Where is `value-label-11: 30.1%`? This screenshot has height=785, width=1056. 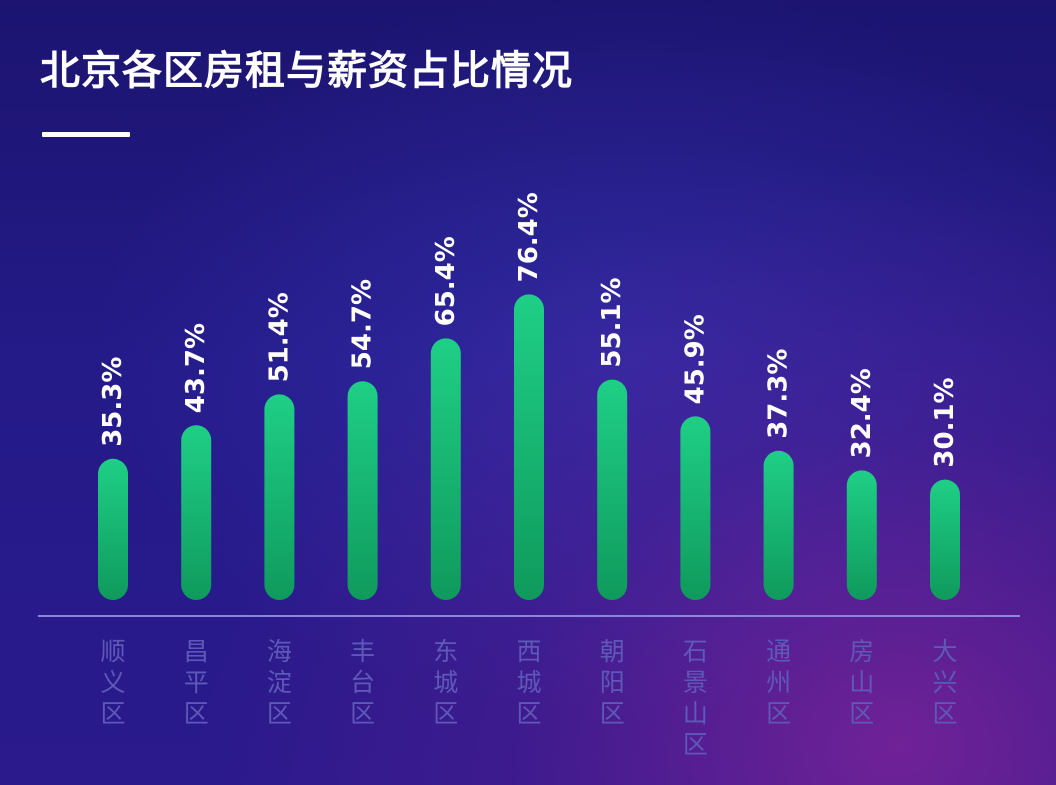 value-label-11: 30.1% is located at coordinates (945, 422).